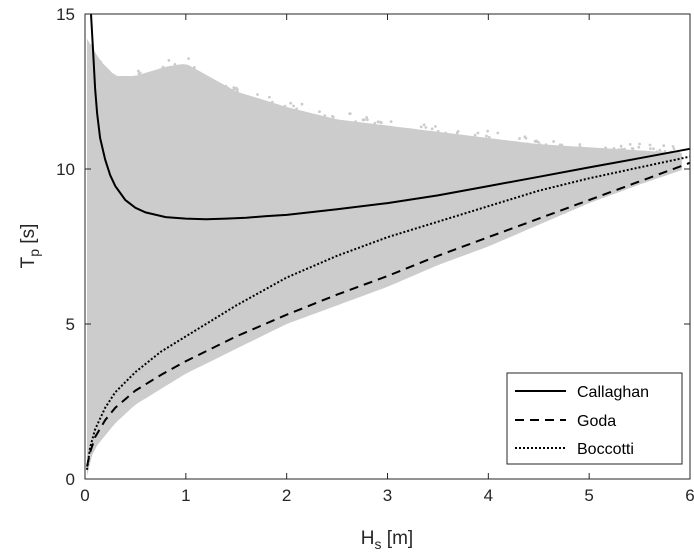  I want to click on x-axis-label: Hs [m], so click(387, 540).